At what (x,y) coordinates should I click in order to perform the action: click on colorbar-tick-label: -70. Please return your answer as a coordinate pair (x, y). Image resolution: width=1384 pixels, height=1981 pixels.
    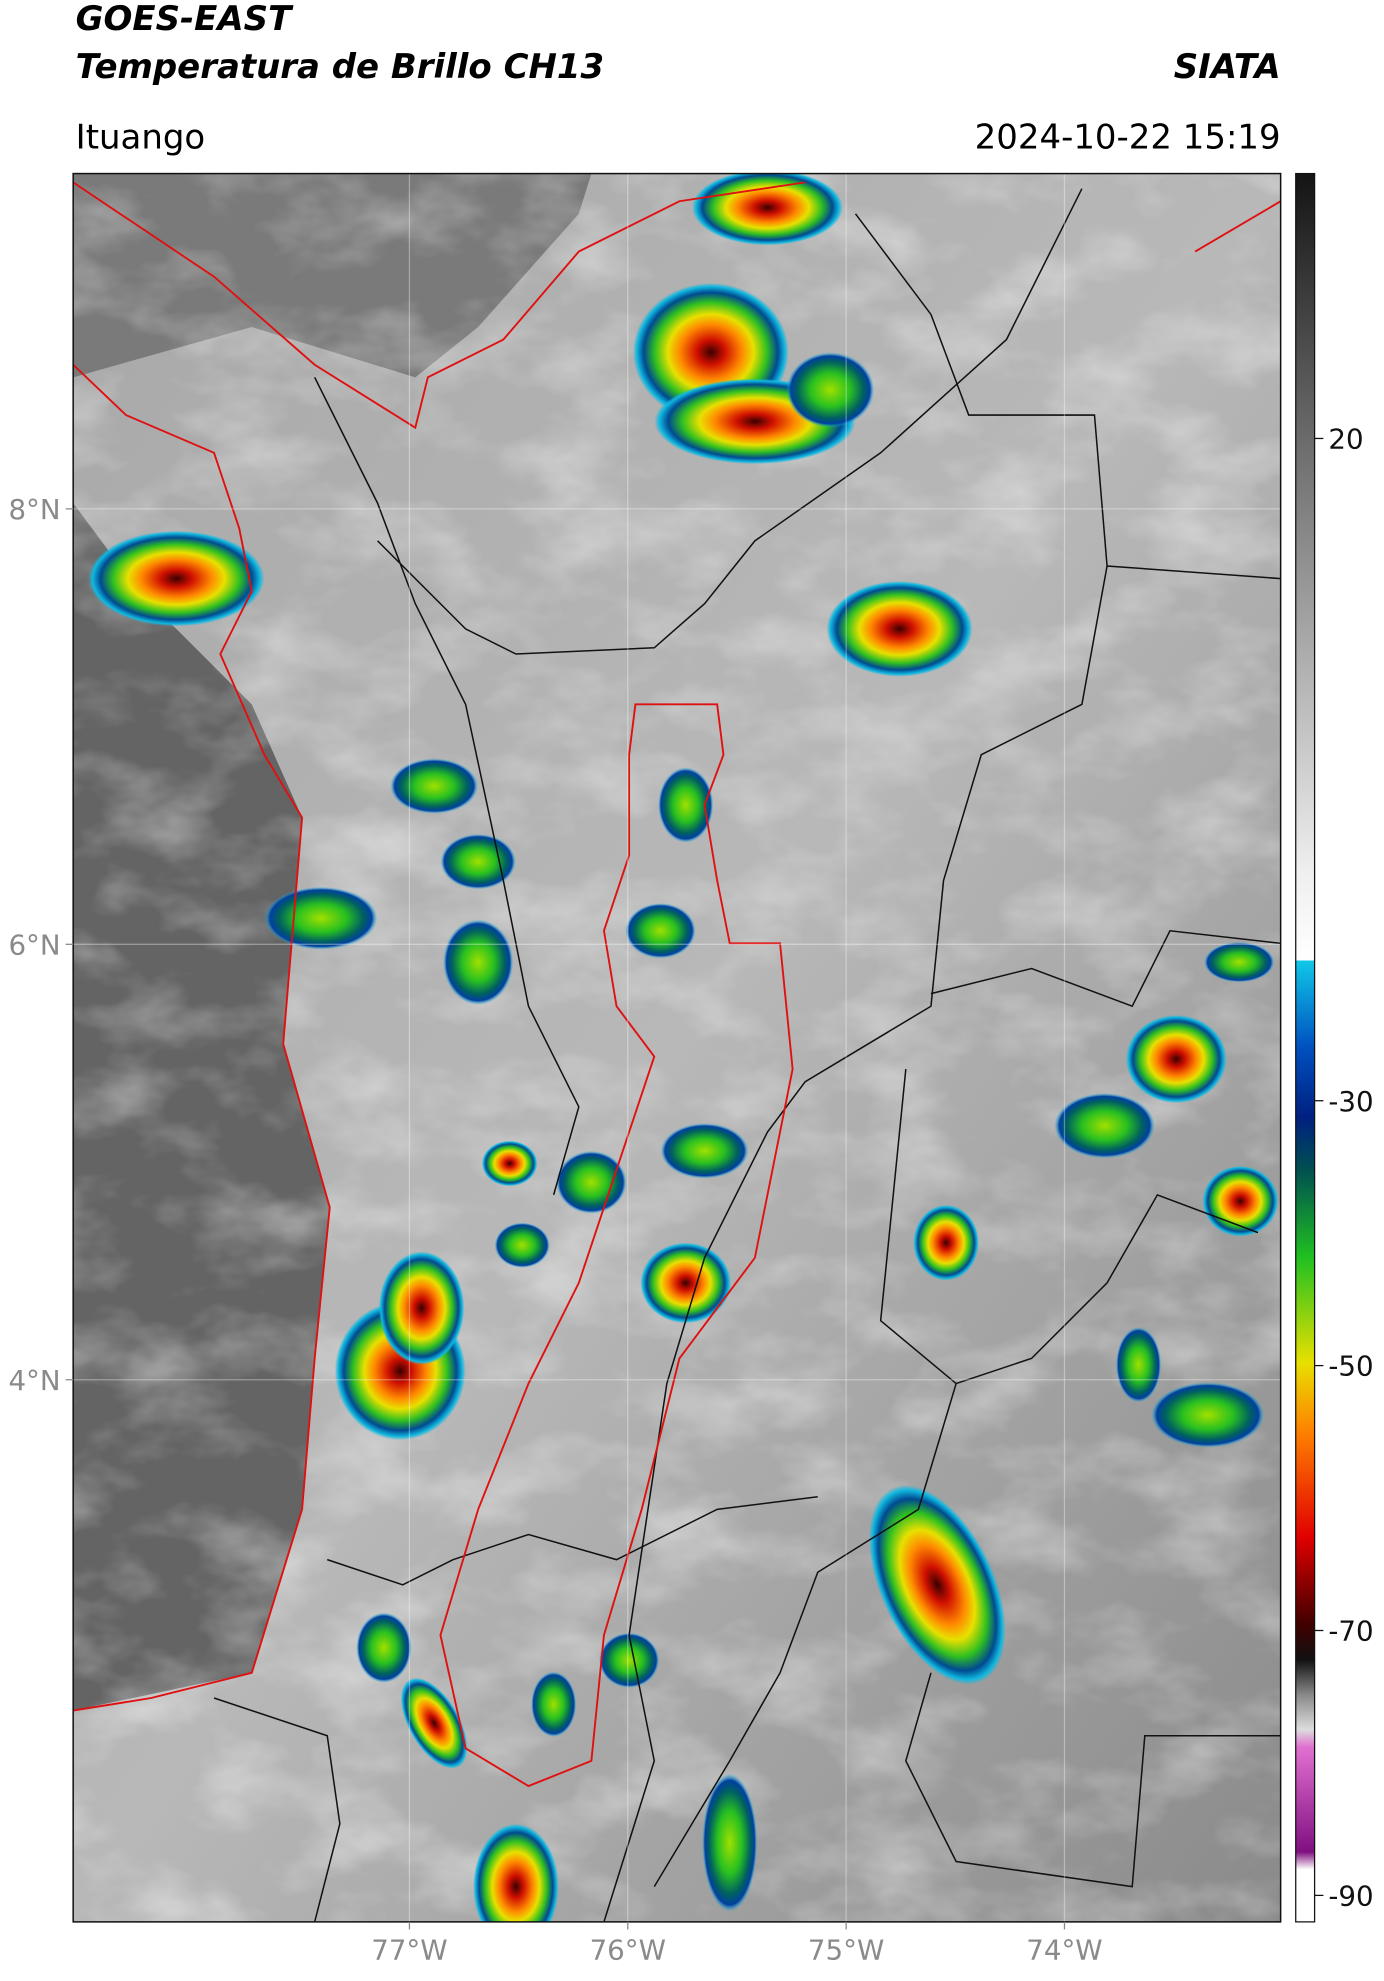
    Looking at the image, I should click on (1350, 1631).